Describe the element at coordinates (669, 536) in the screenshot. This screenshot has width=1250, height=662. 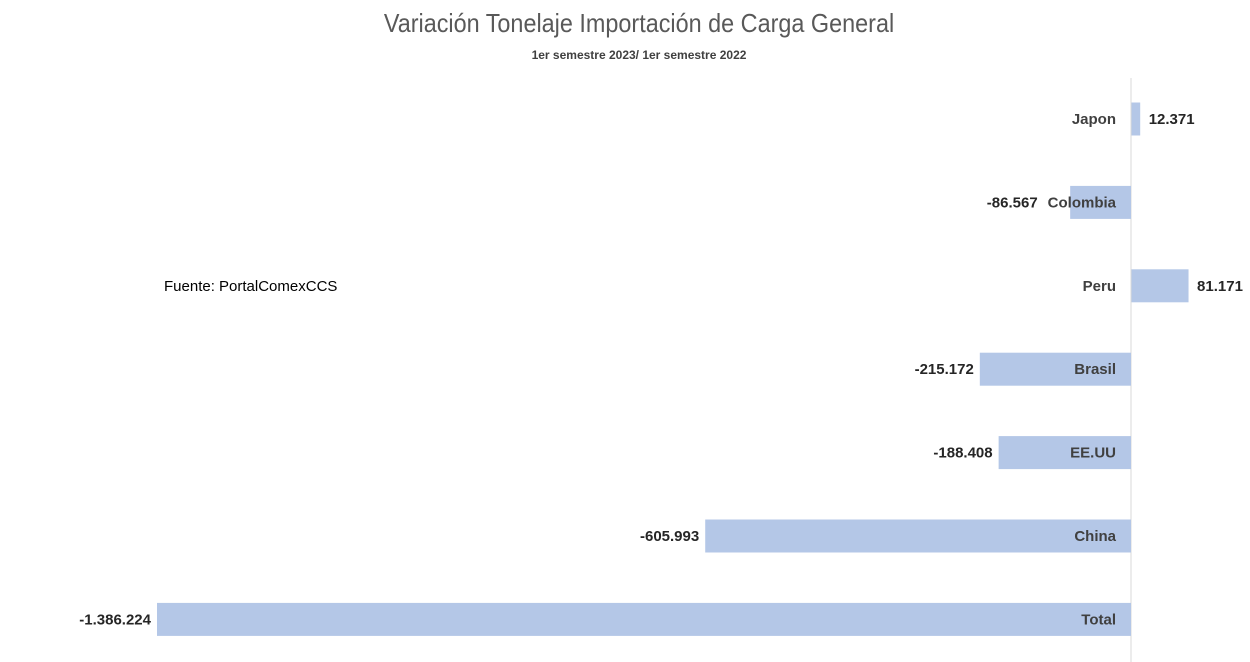
I see `data-label: -605.993` at that location.